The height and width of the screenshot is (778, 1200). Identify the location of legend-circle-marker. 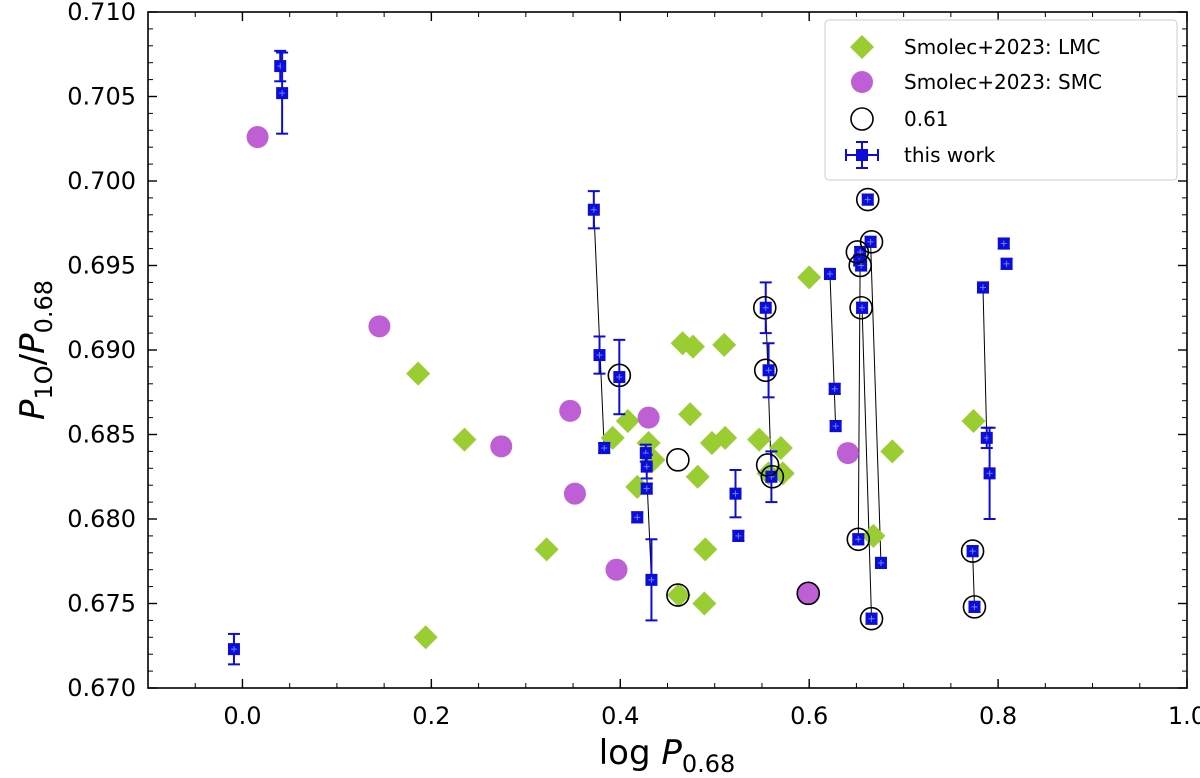
(862, 82).